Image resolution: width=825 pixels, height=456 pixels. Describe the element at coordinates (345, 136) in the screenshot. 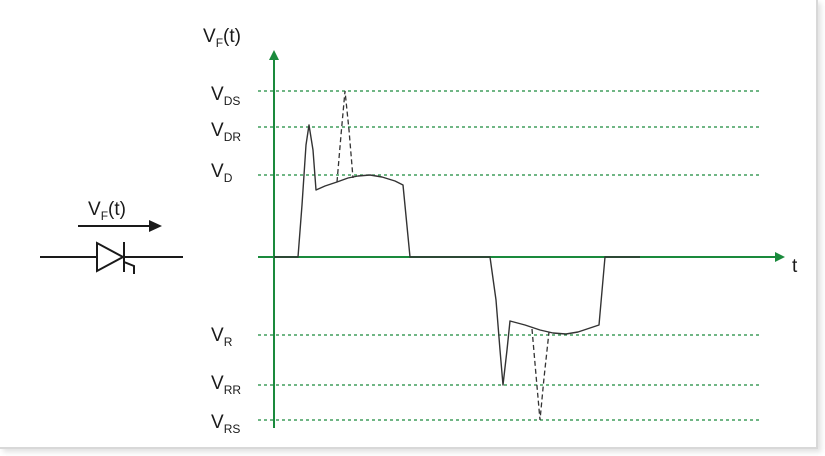

I see `forward-surge-dashed` at that location.